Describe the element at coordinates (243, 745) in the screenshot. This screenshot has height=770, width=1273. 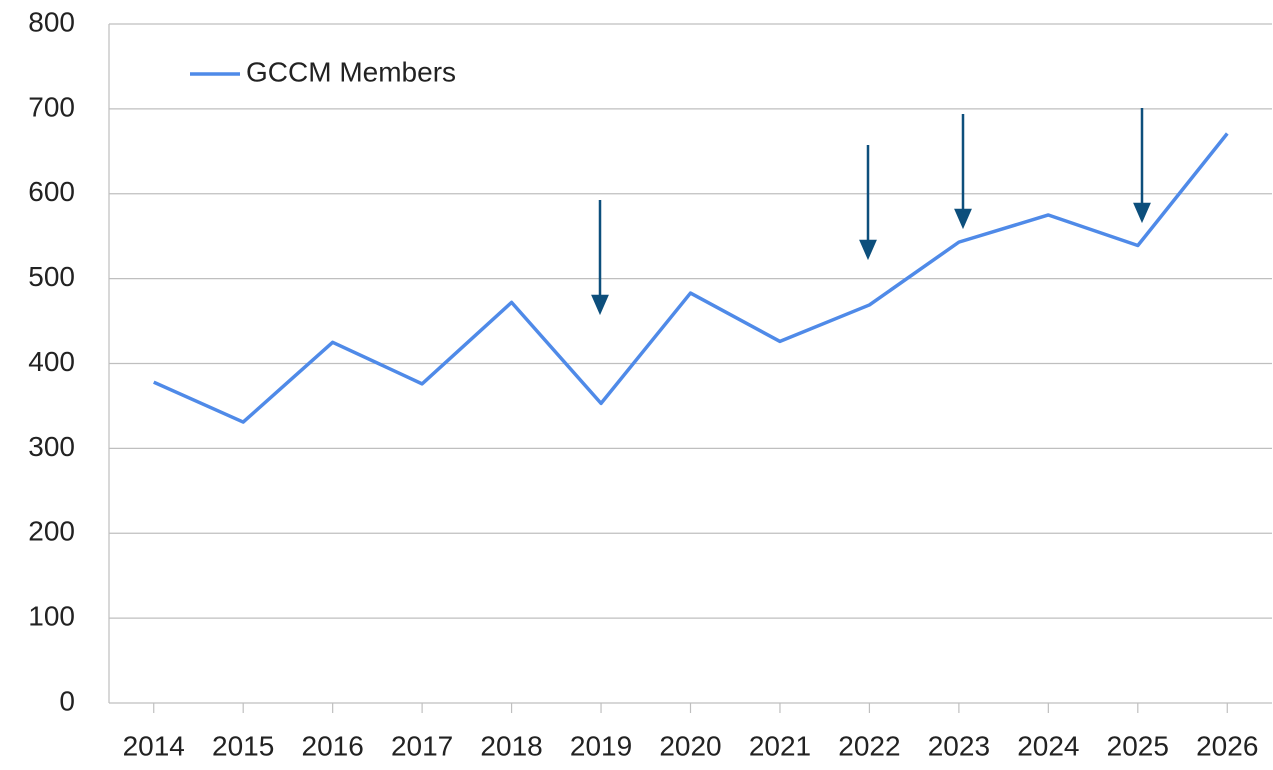
I see `x-tick-label: 2015` at that location.